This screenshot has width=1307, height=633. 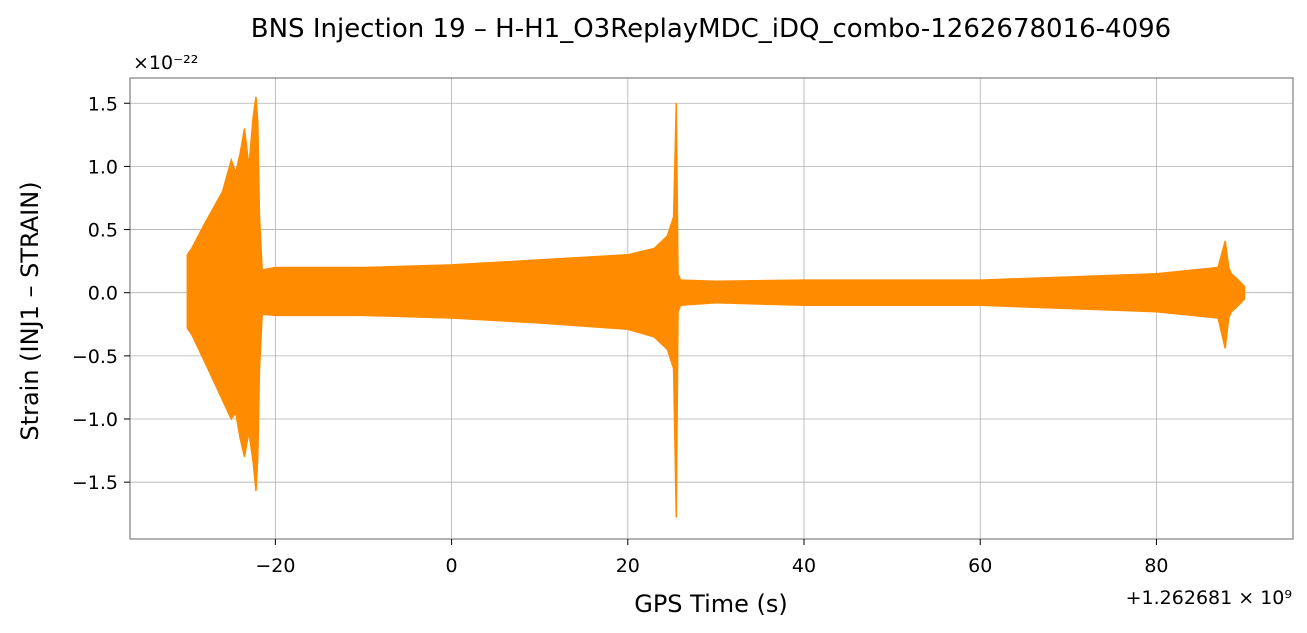 What do you see at coordinates (103, 167) in the screenshot?
I see `y-tick-label: 1.0` at bounding box center [103, 167].